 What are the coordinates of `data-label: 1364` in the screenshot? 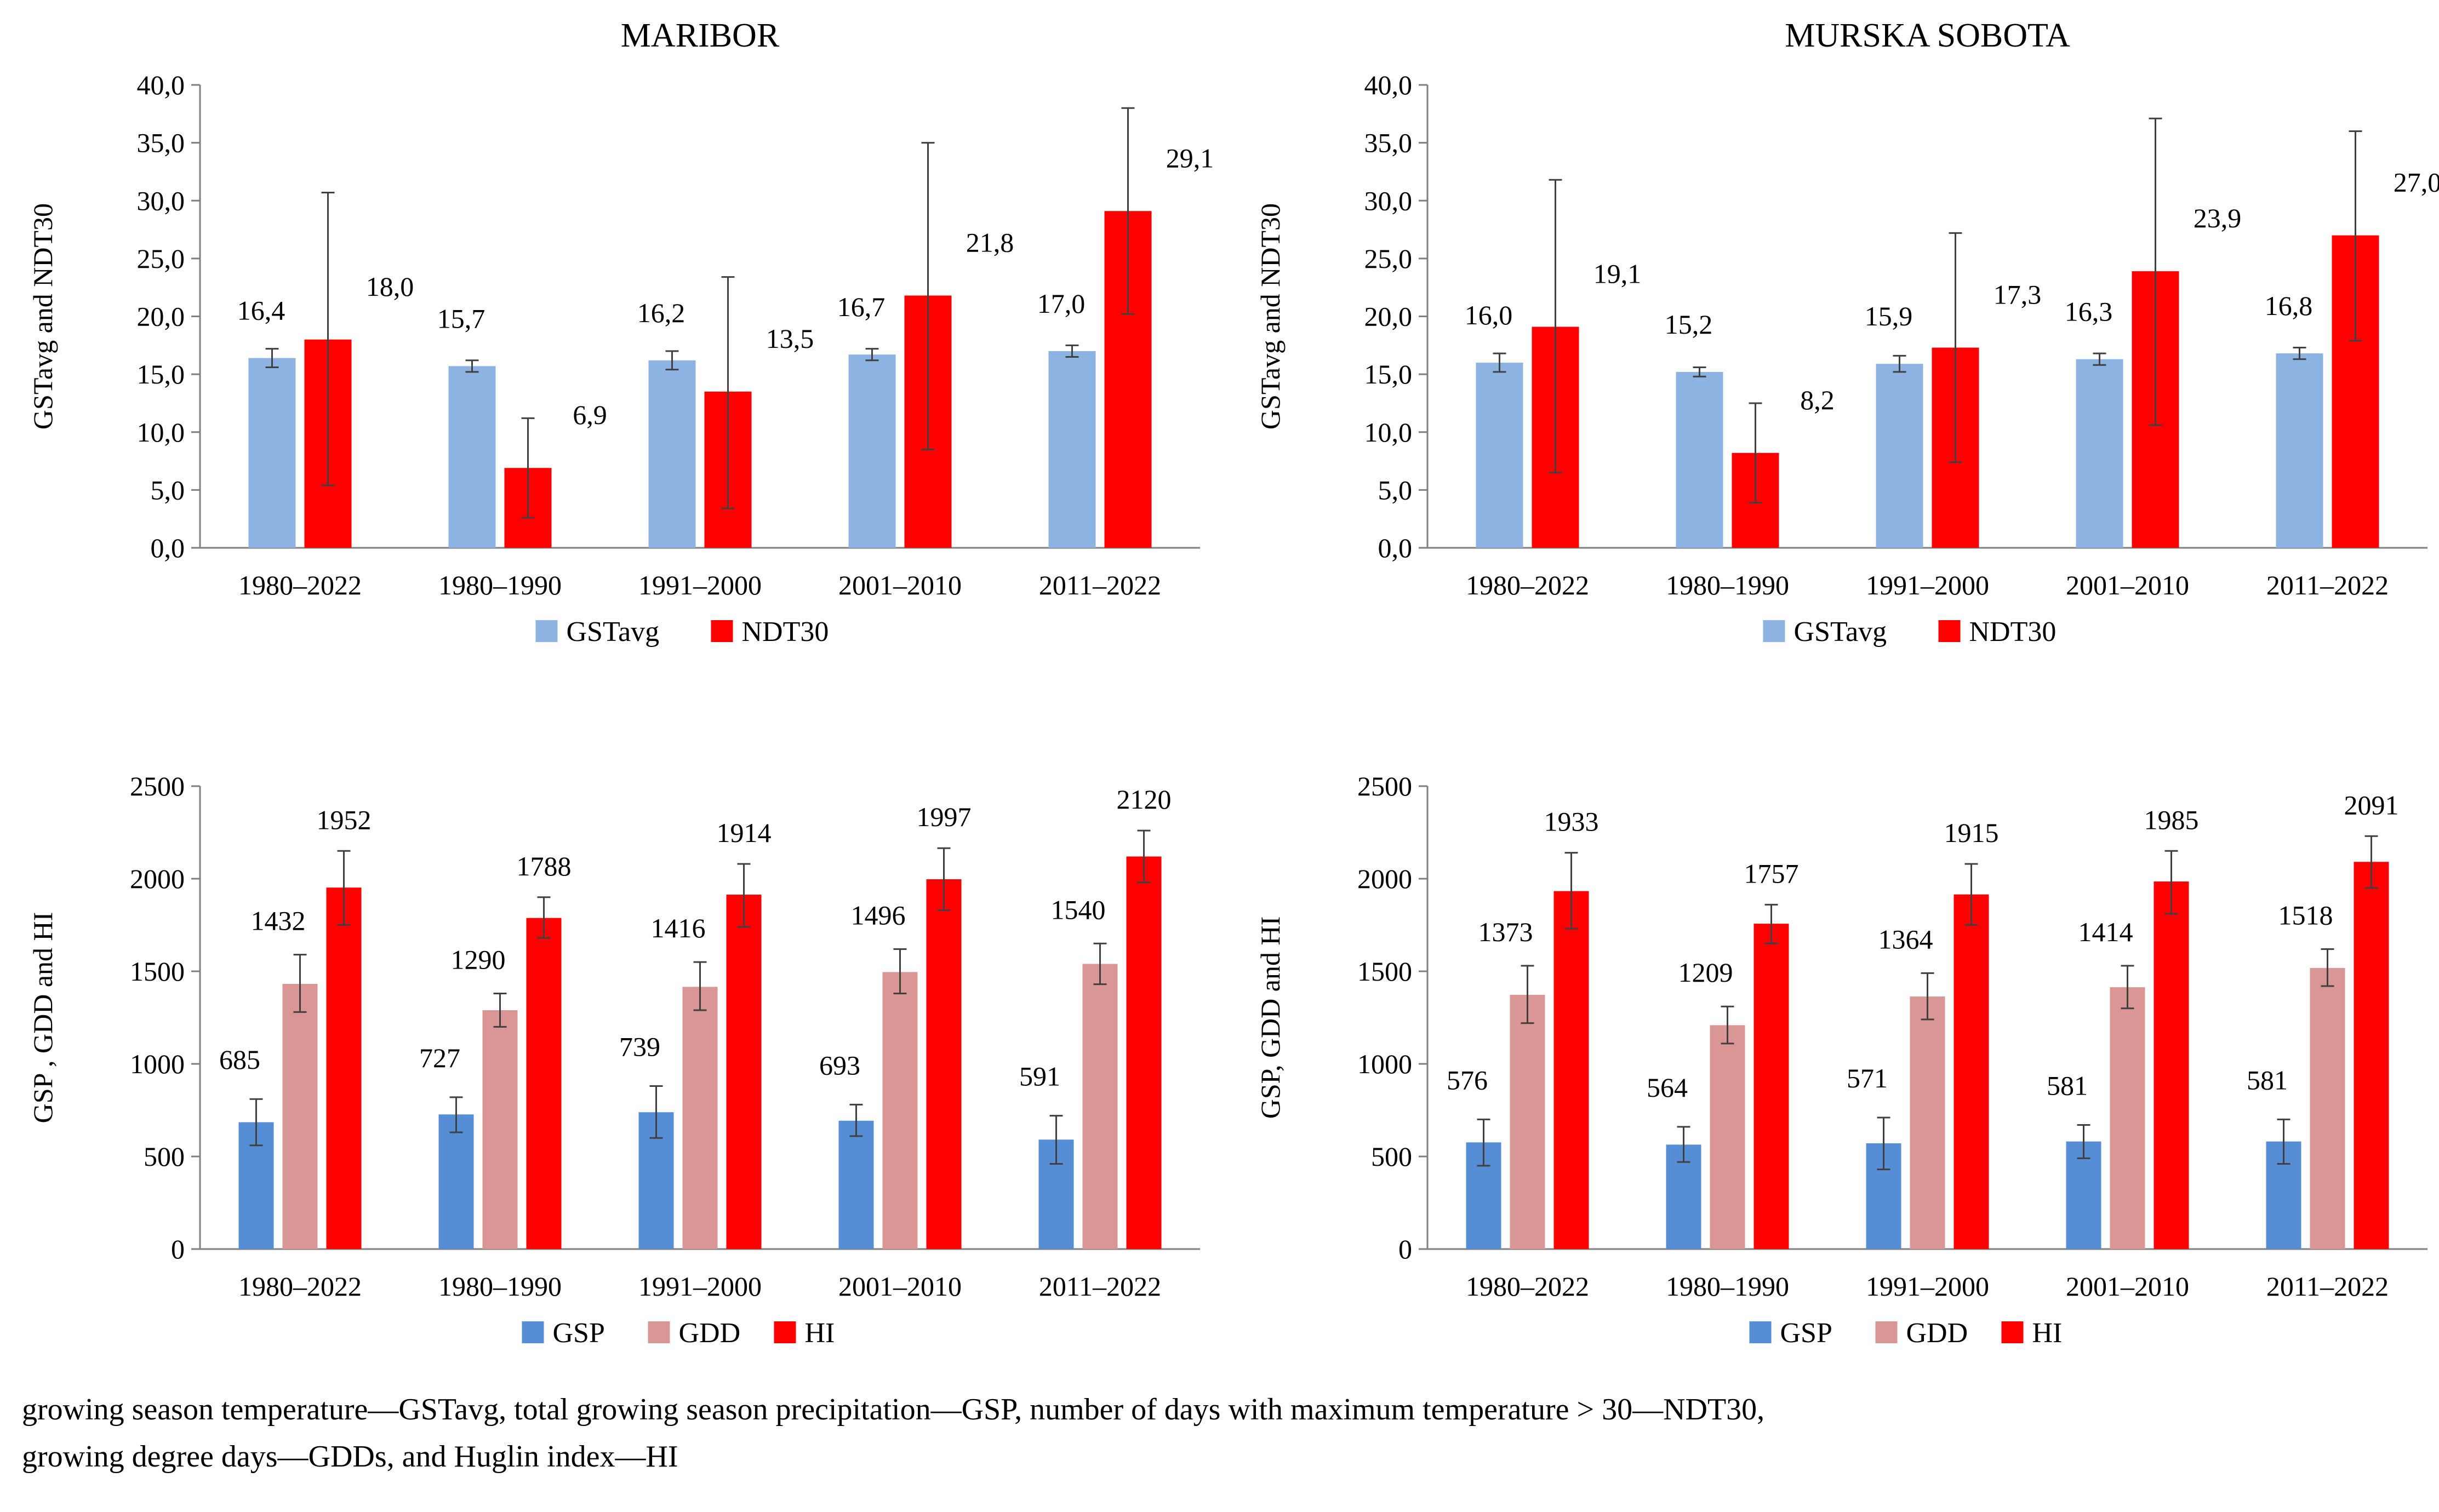 It's located at (1905, 939).